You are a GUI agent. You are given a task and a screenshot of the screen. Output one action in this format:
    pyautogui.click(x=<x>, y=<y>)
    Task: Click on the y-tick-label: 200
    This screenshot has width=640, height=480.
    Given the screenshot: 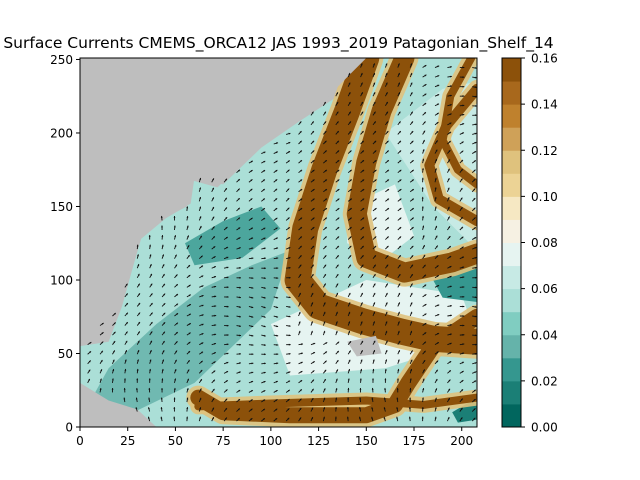 What is the action you would take?
    pyautogui.click(x=61, y=133)
    